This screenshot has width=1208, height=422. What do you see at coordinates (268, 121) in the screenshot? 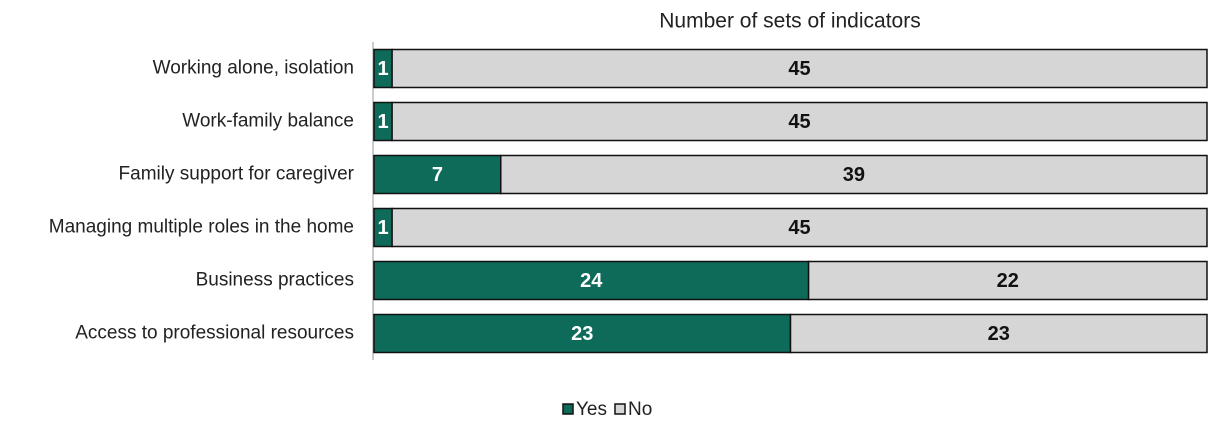
I see `y-tick-label: Work-family balance` at bounding box center [268, 121].